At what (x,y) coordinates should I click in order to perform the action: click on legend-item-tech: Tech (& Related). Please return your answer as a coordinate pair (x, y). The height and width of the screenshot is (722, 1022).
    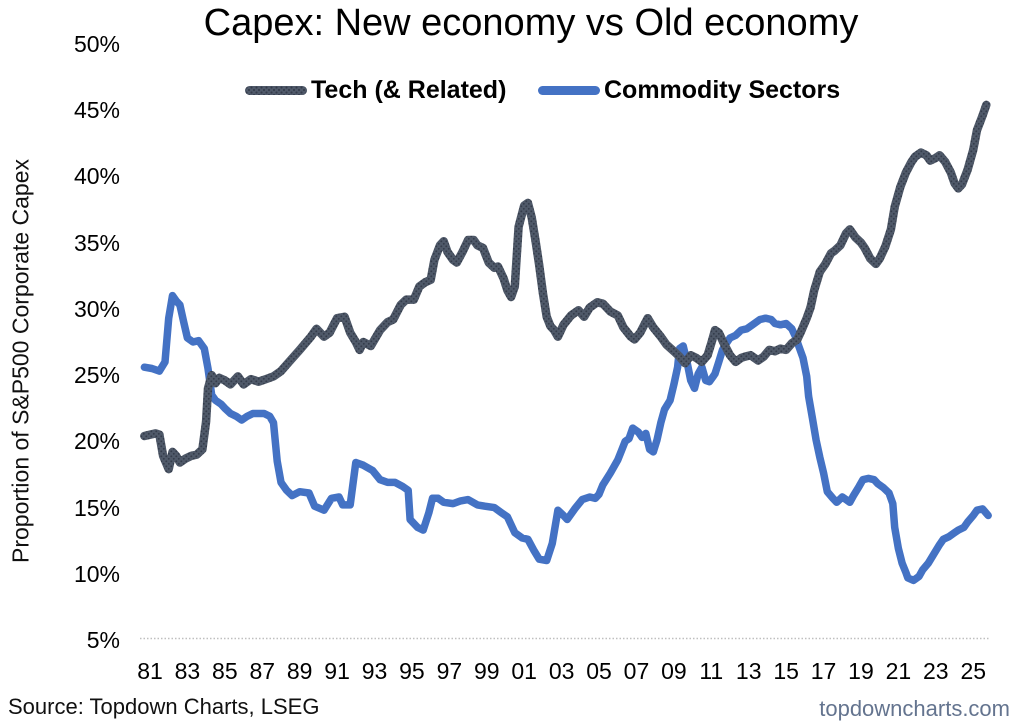
    Looking at the image, I should click on (375, 90).